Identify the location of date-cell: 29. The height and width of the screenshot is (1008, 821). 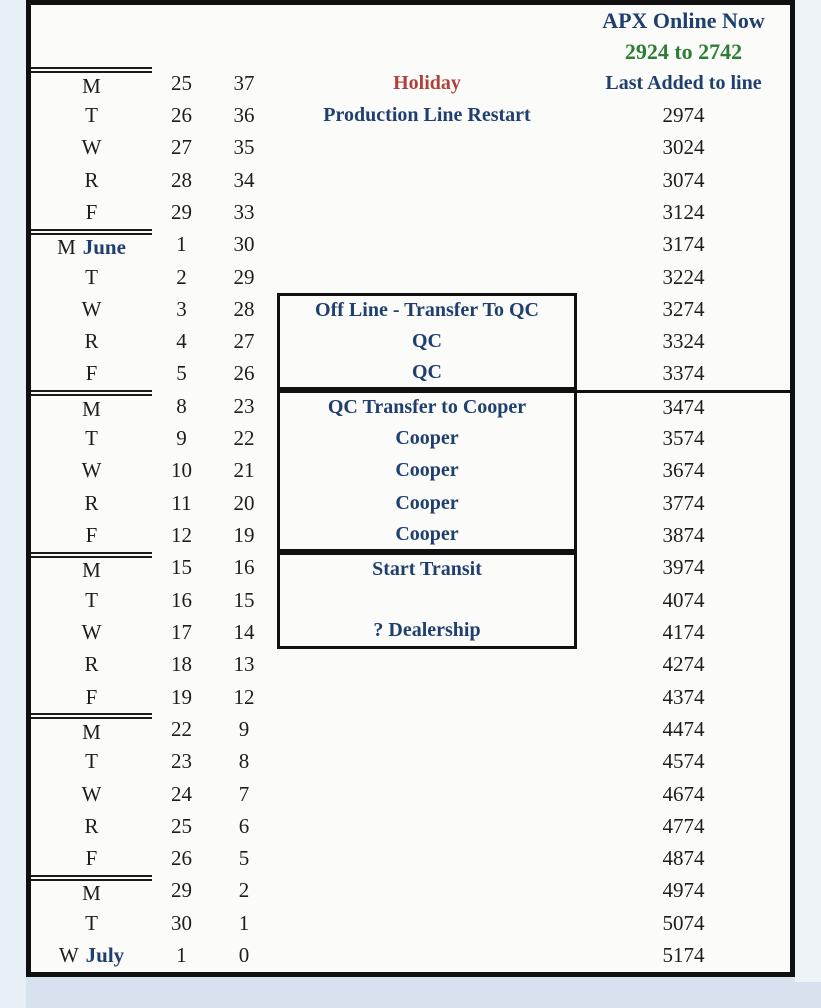
(181, 890).